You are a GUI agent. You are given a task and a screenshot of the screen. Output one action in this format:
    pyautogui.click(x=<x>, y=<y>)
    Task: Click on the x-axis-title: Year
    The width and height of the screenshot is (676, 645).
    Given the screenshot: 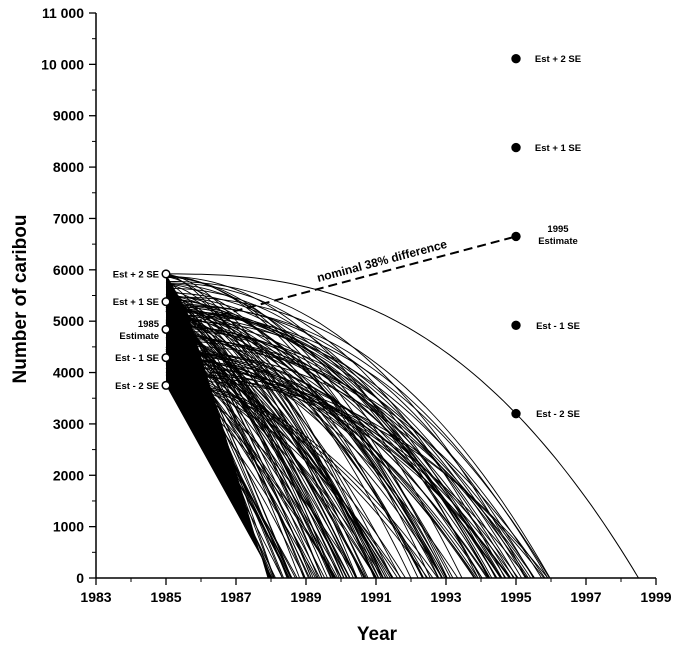 What is the action you would take?
    pyautogui.click(x=377, y=634)
    